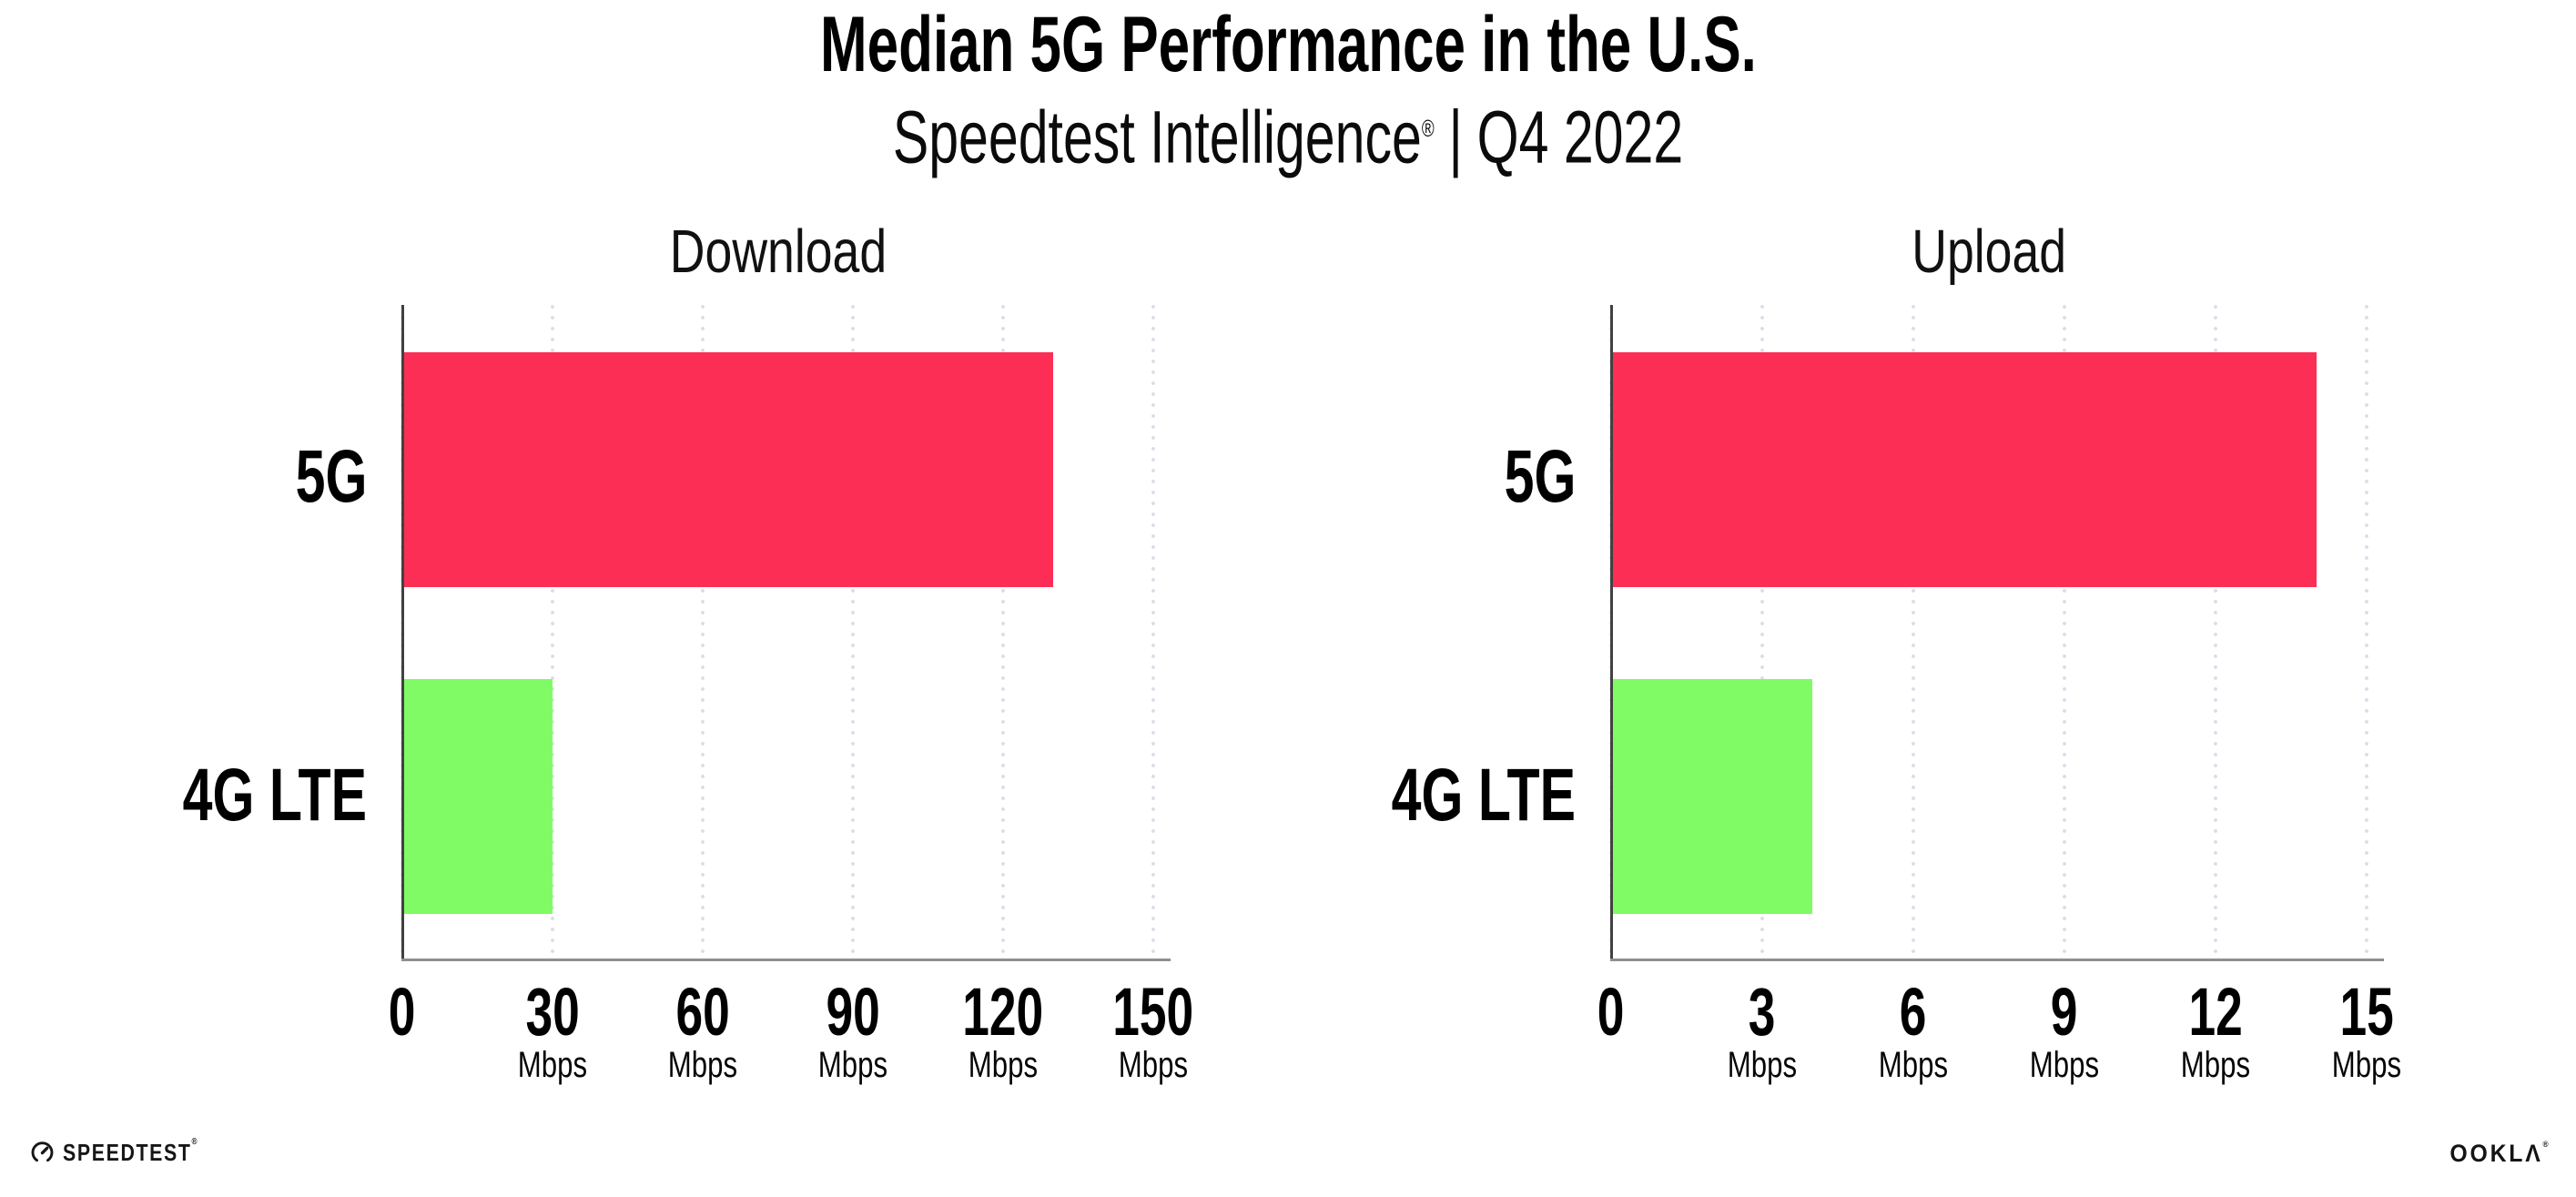 The image size is (2576, 1197). I want to click on ookla-wordmark: OOKLΛ®, so click(2499, 1154).